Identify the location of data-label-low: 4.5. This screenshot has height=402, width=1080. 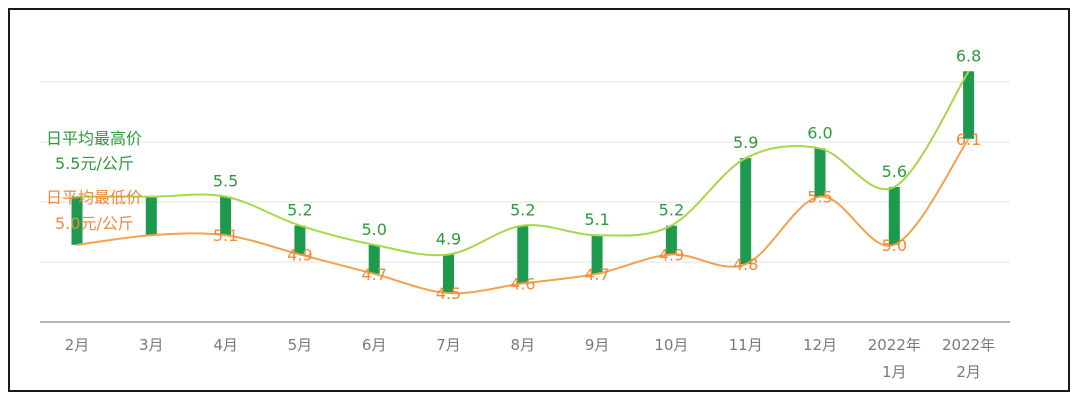
(448, 293).